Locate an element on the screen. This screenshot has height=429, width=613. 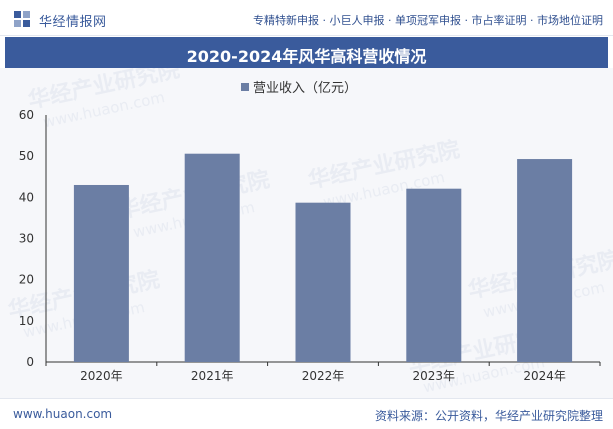
service-tags: 专精特新申报 · 小巨人申报 · 单项冠军申报 · 市占率证明 · 市场地位证明 is located at coordinates (428, 20).